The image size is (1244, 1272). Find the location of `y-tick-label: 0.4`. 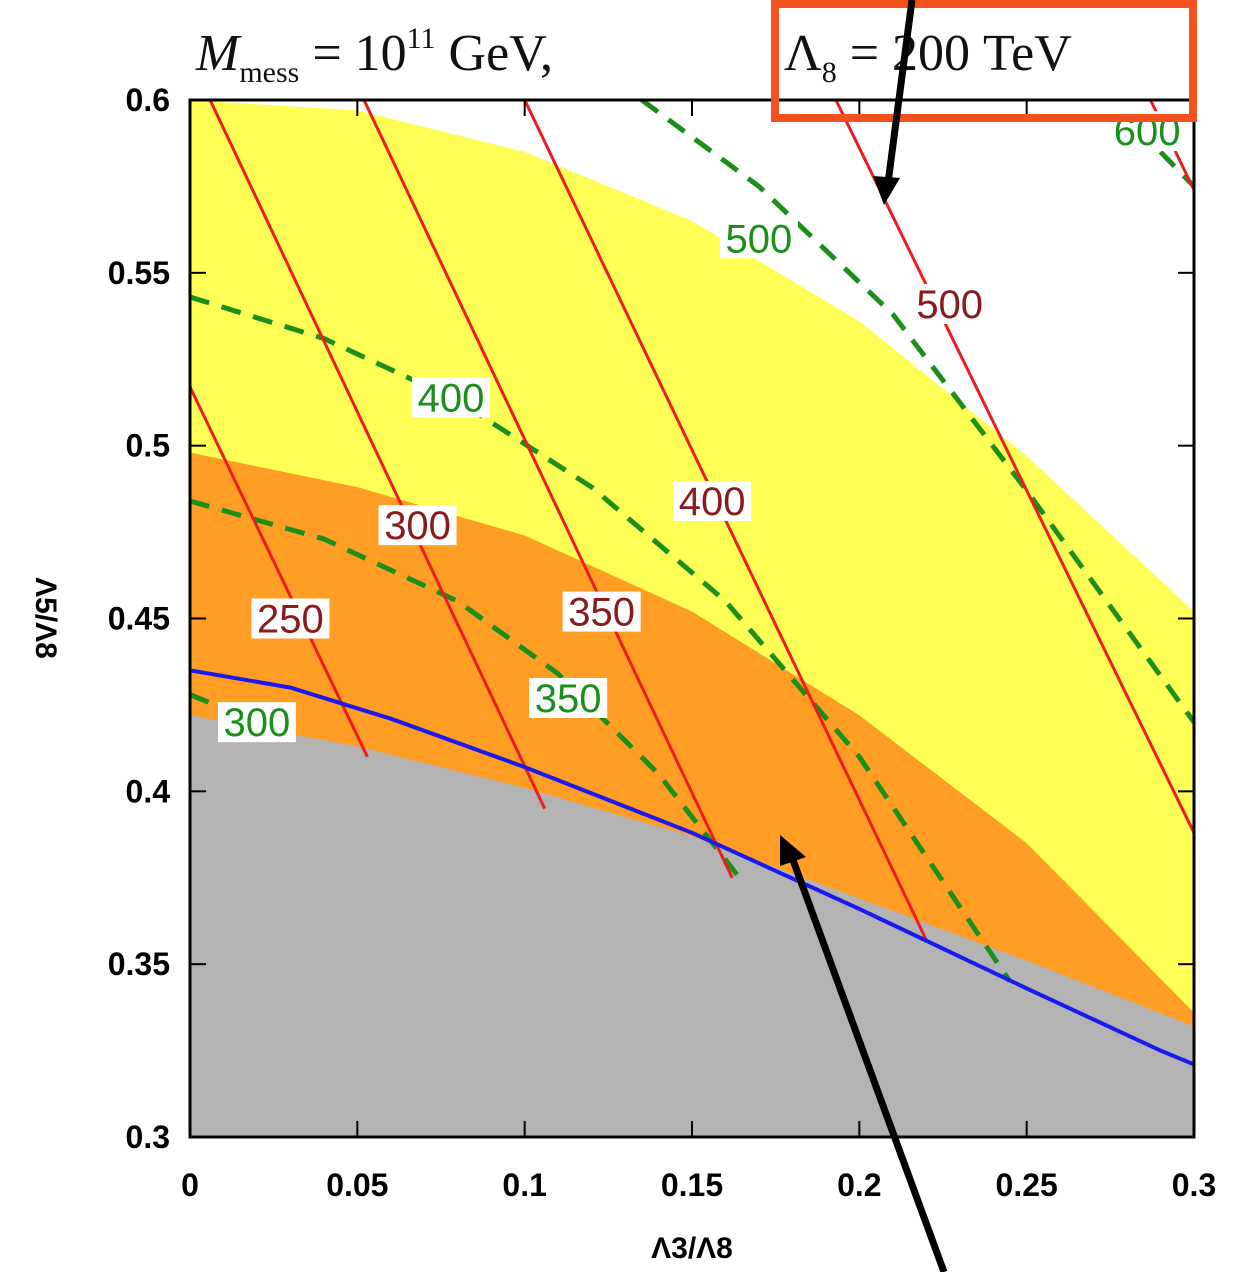

y-tick-label: 0.4 is located at coordinates (148, 791).